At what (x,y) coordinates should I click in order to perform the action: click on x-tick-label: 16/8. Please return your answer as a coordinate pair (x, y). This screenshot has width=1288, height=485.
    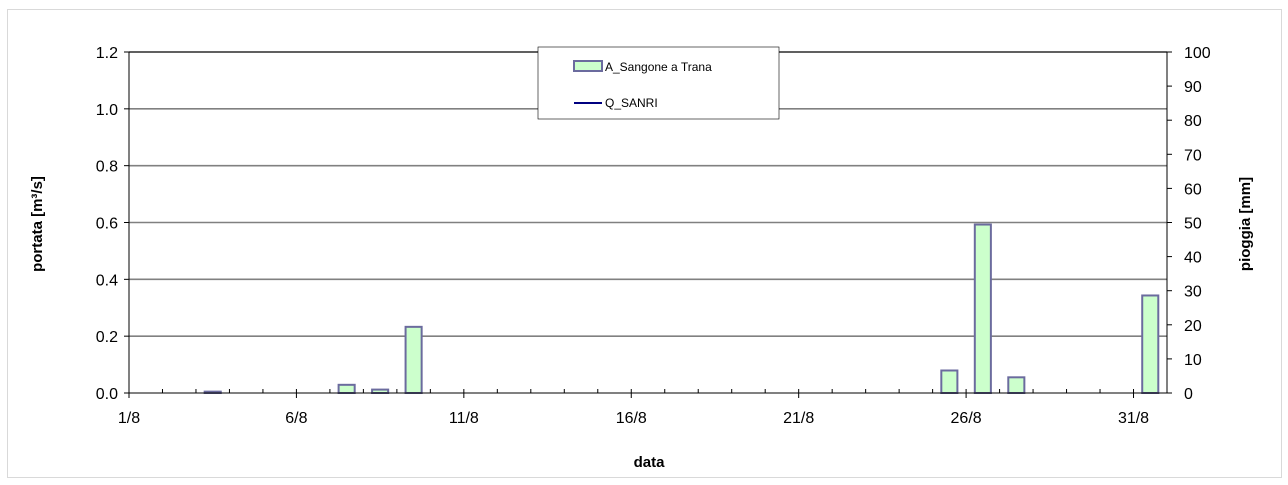
    Looking at the image, I should click on (631, 418).